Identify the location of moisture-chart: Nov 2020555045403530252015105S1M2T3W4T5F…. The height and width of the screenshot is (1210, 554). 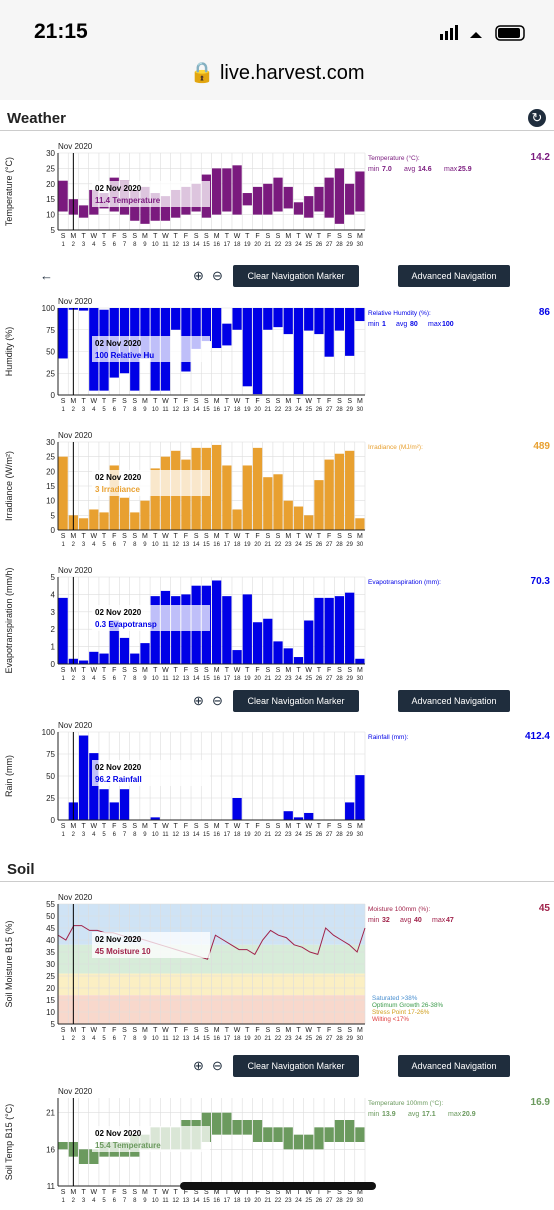
(277, 966).